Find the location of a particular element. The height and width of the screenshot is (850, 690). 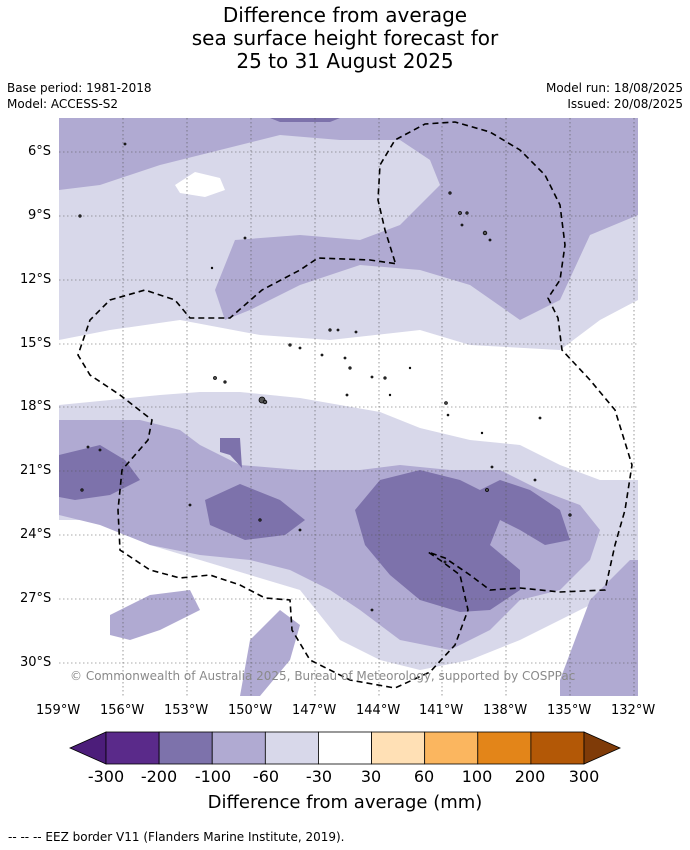

colorbar-over-arrow is located at coordinates (602, 748).